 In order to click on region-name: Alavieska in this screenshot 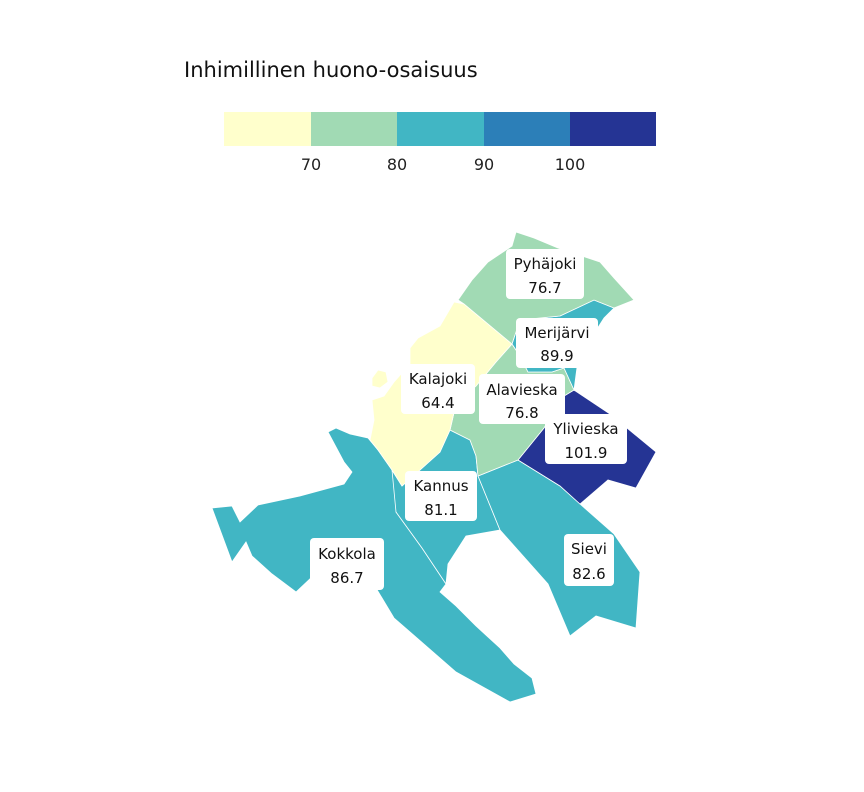, I will do `click(521, 390)`.